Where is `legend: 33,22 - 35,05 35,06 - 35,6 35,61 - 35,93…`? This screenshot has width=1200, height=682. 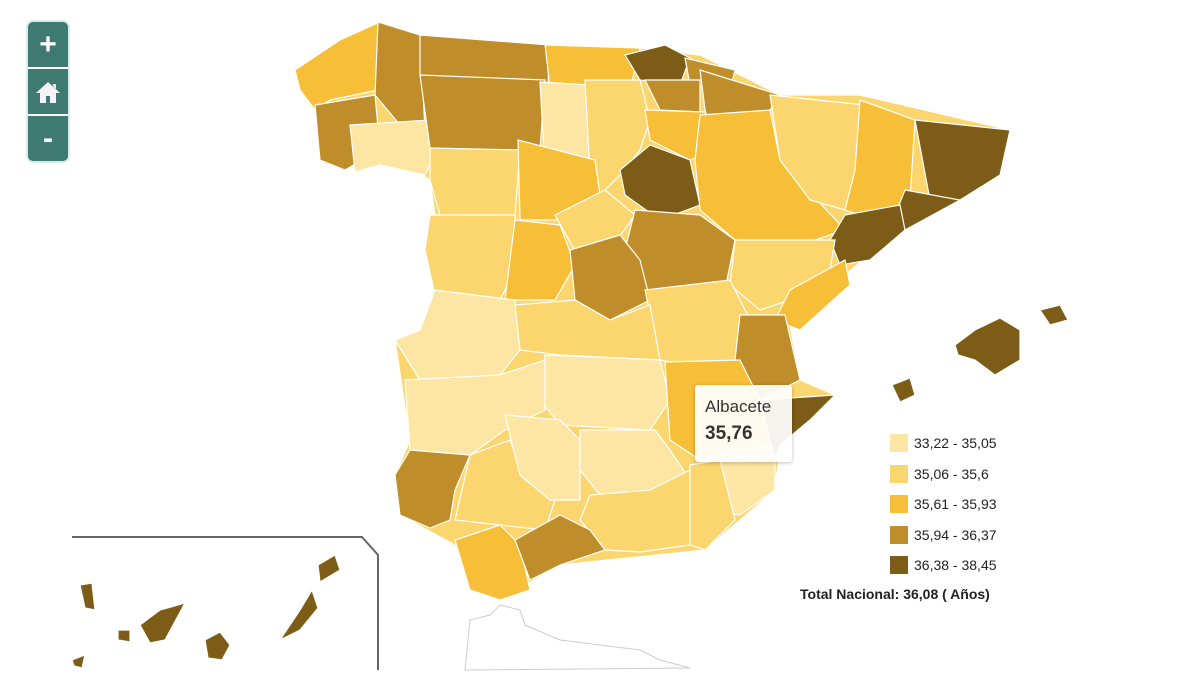 legend: 33,22 - 35,05 35,06 - 35,6 35,61 - 35,93… is located at coordinates (943, 504).